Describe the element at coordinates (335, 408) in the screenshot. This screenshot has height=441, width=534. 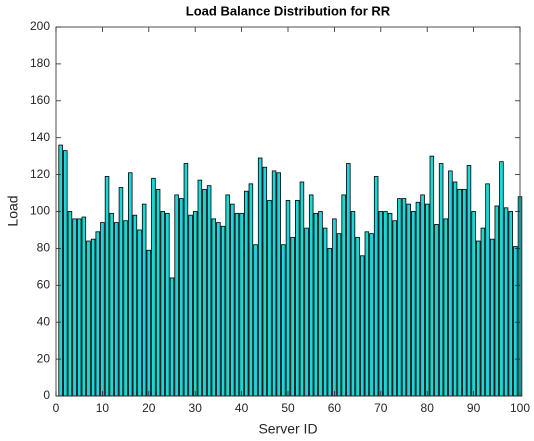
I see `x-tick-label: 60` at that location.